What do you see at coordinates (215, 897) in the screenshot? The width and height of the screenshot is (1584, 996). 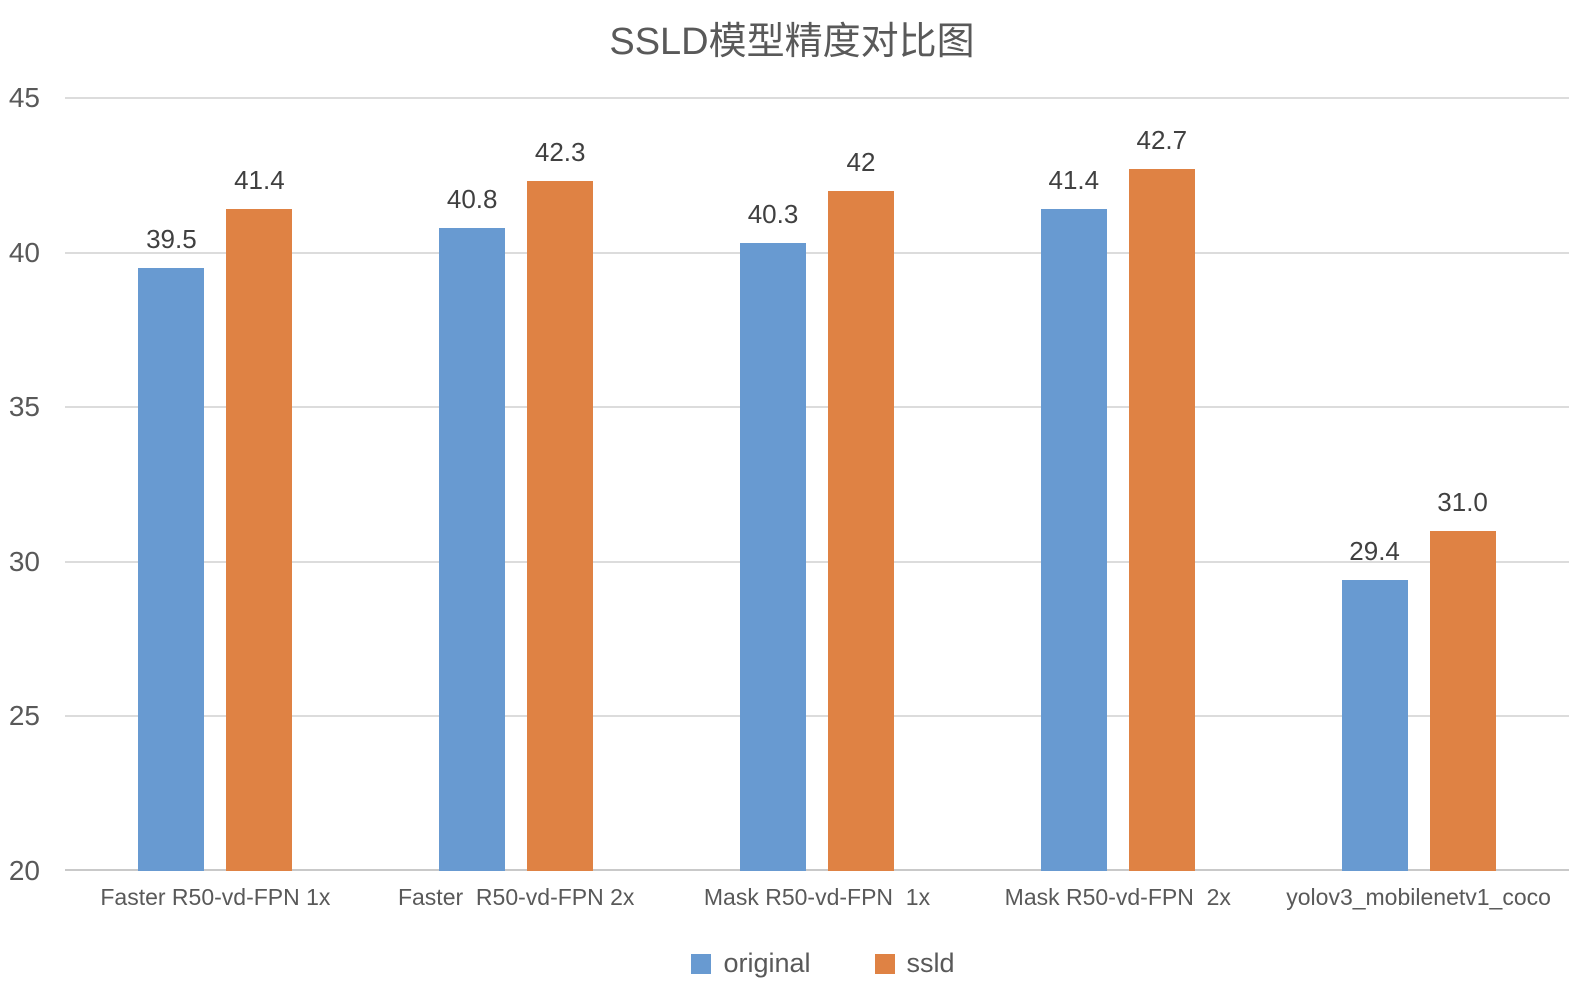 I see `x-category-label: Faster R50-vd-FPN 1x` at bounding box center [215, 897].